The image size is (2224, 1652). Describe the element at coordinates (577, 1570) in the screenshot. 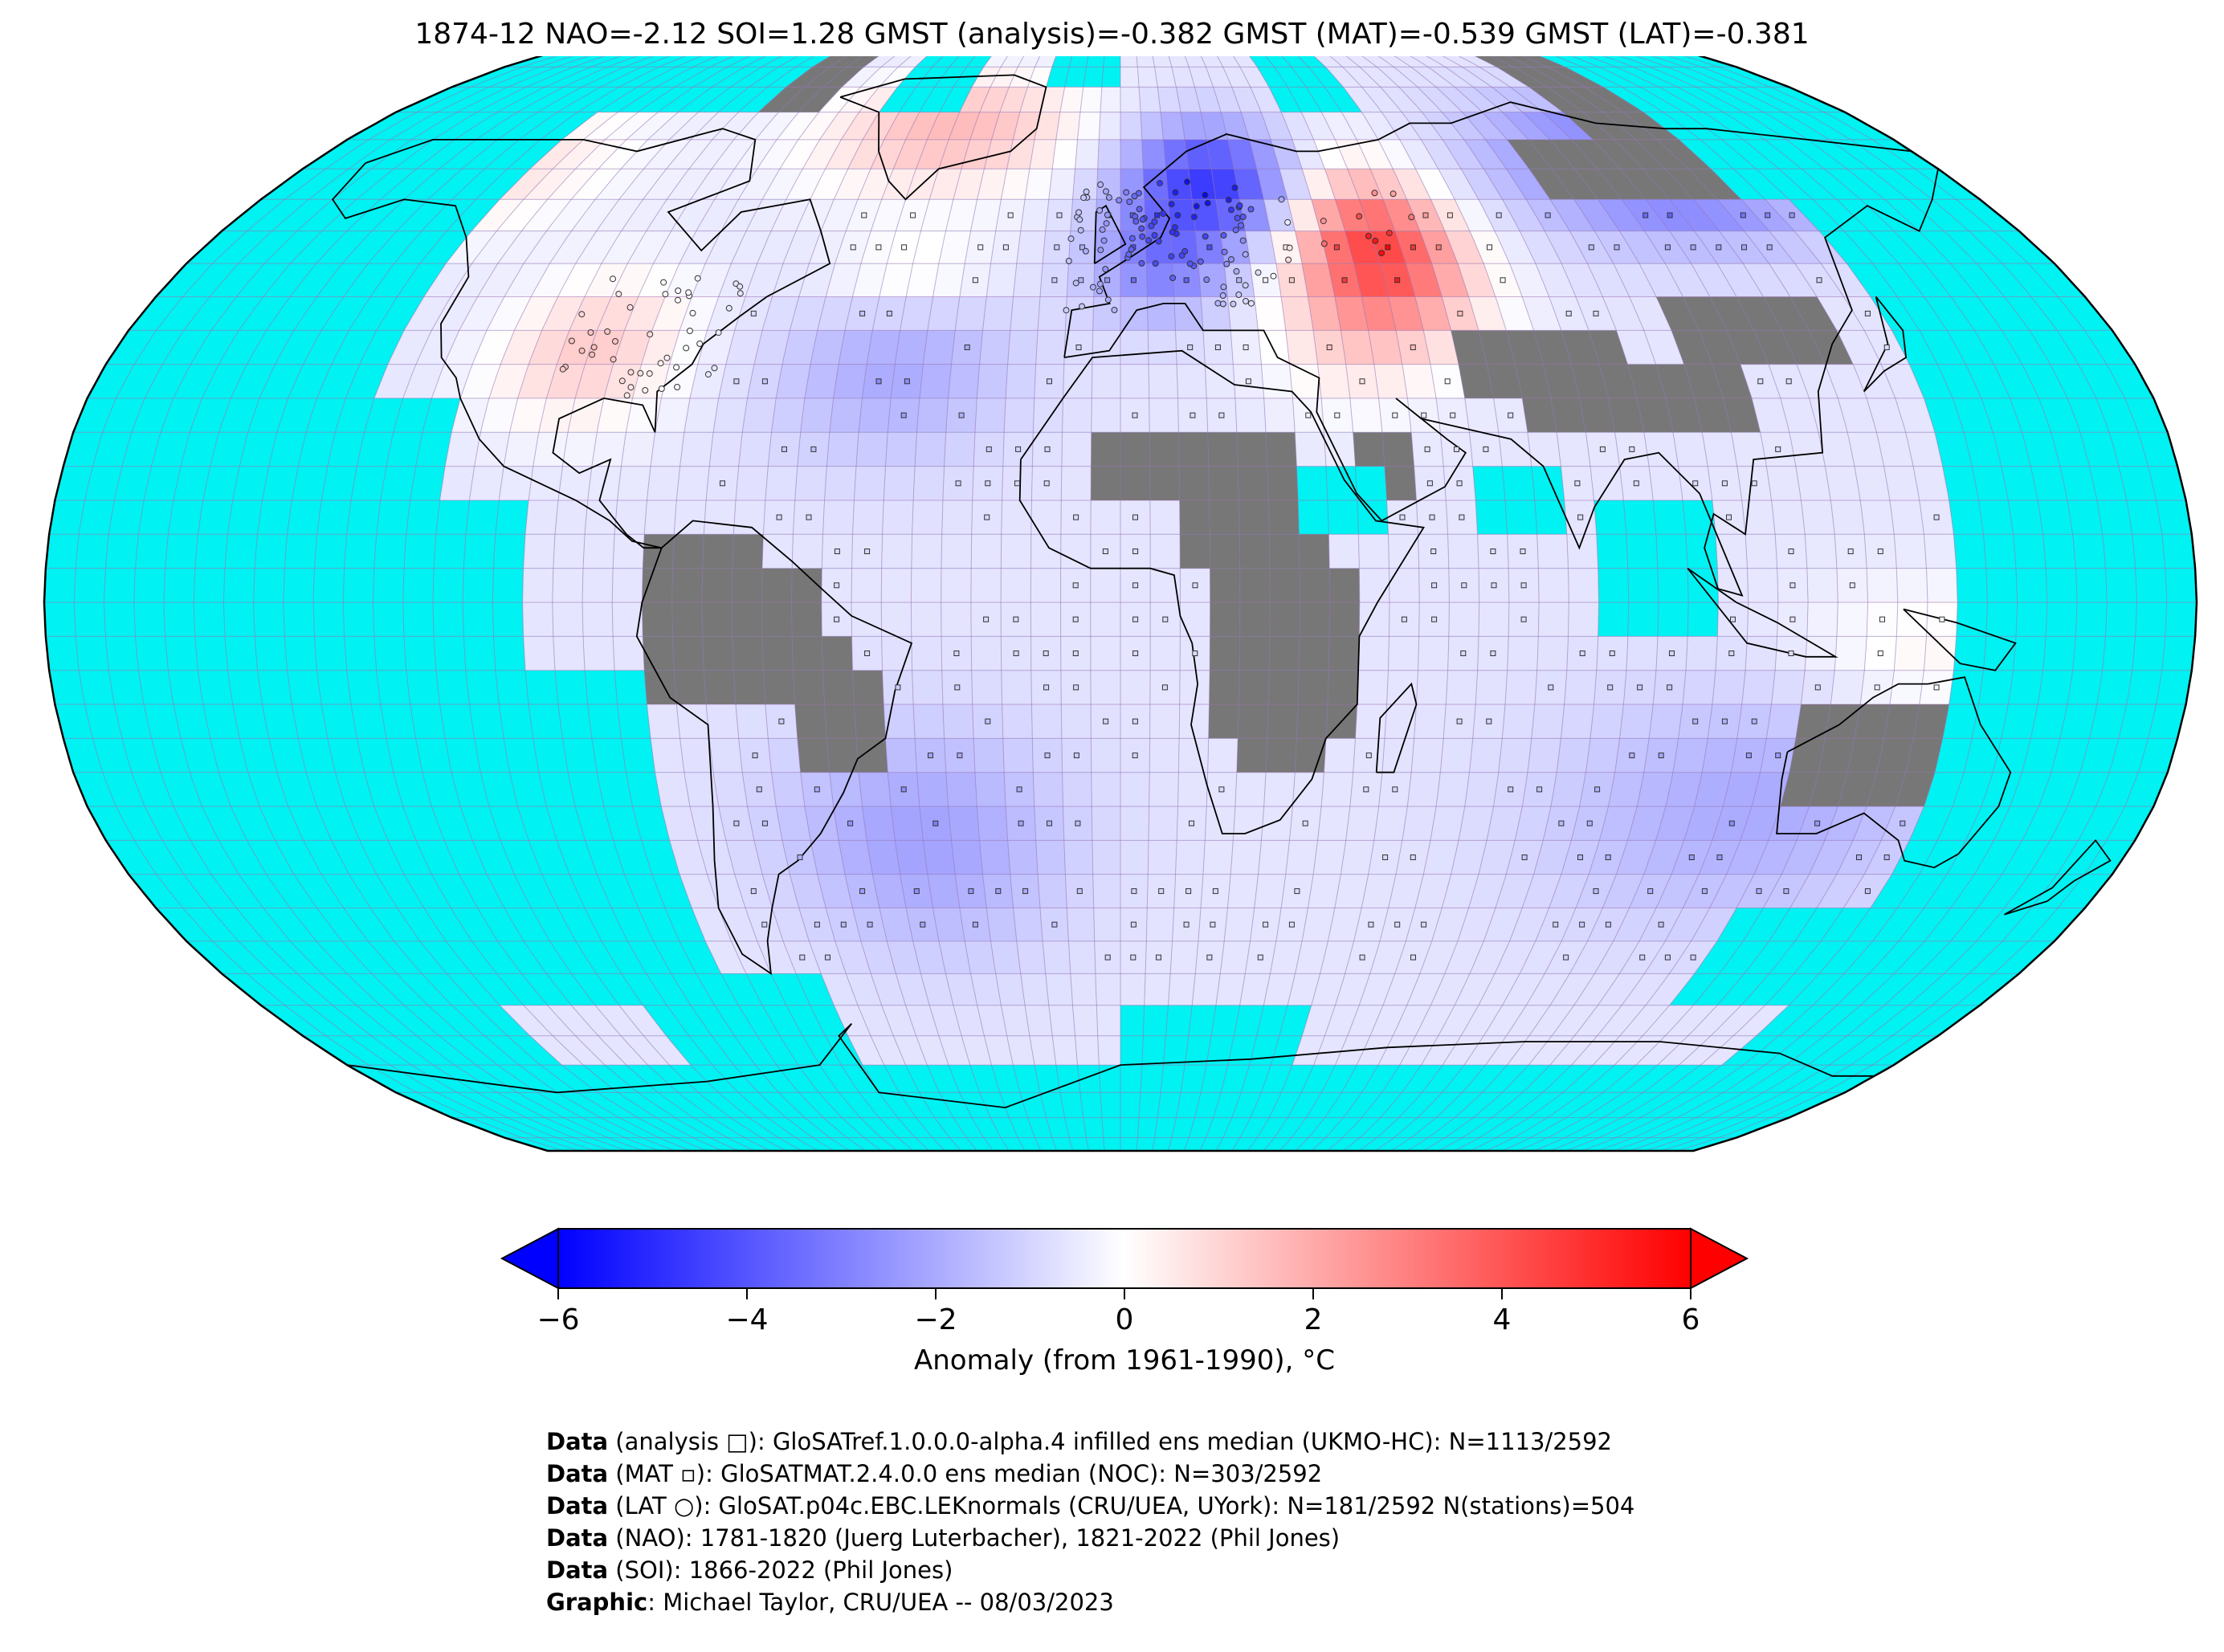

I see `credit-key: Data` at that location.